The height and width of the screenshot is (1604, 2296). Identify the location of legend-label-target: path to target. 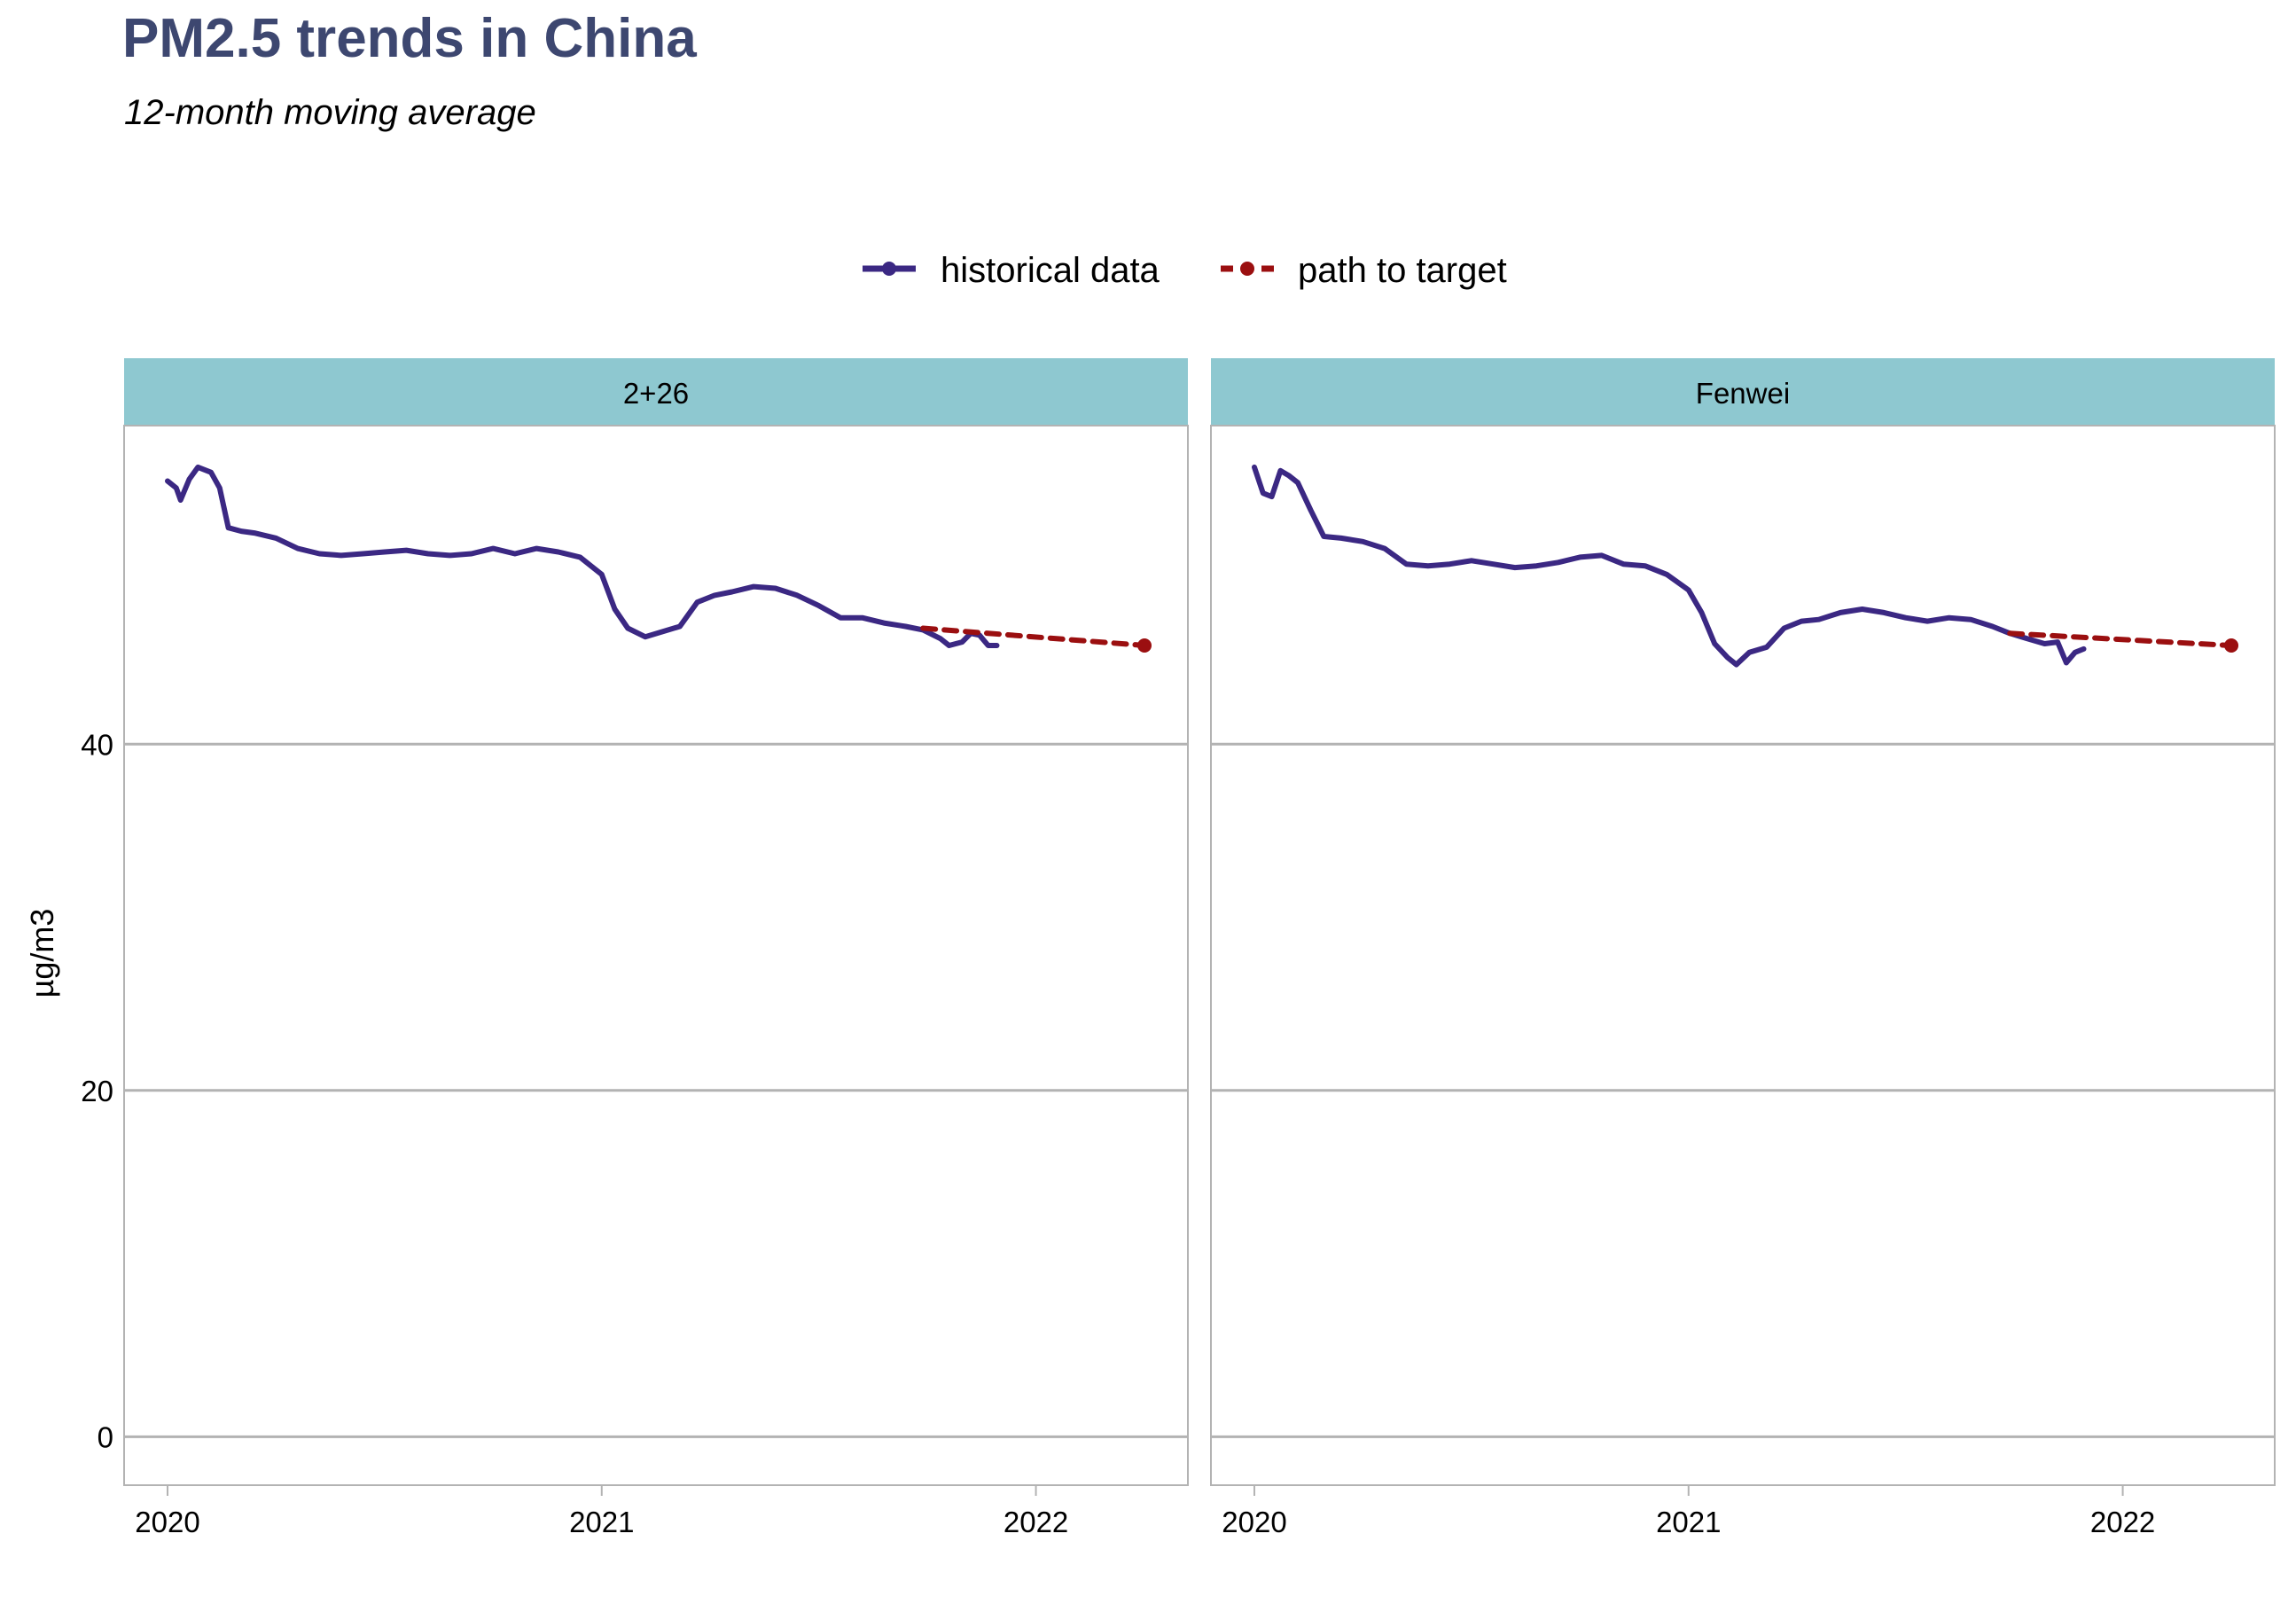
(1402, 270).